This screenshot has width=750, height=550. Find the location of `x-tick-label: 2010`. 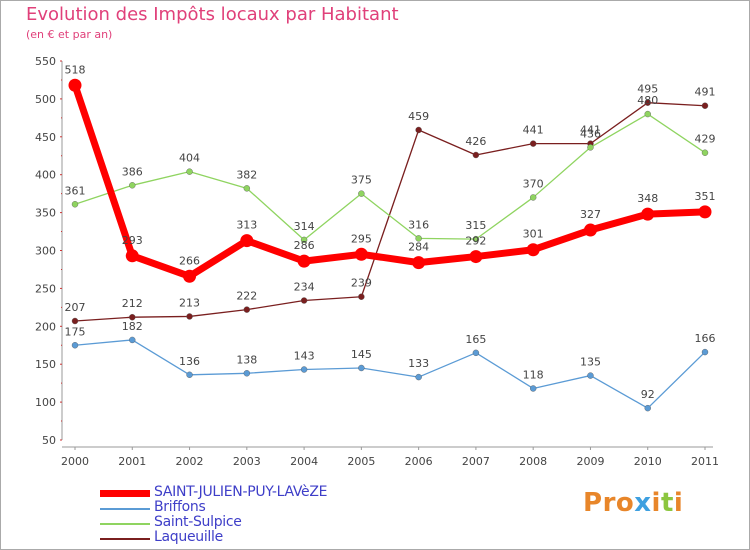

x-tick-label: 2010 is located at coordinates (648, 461).